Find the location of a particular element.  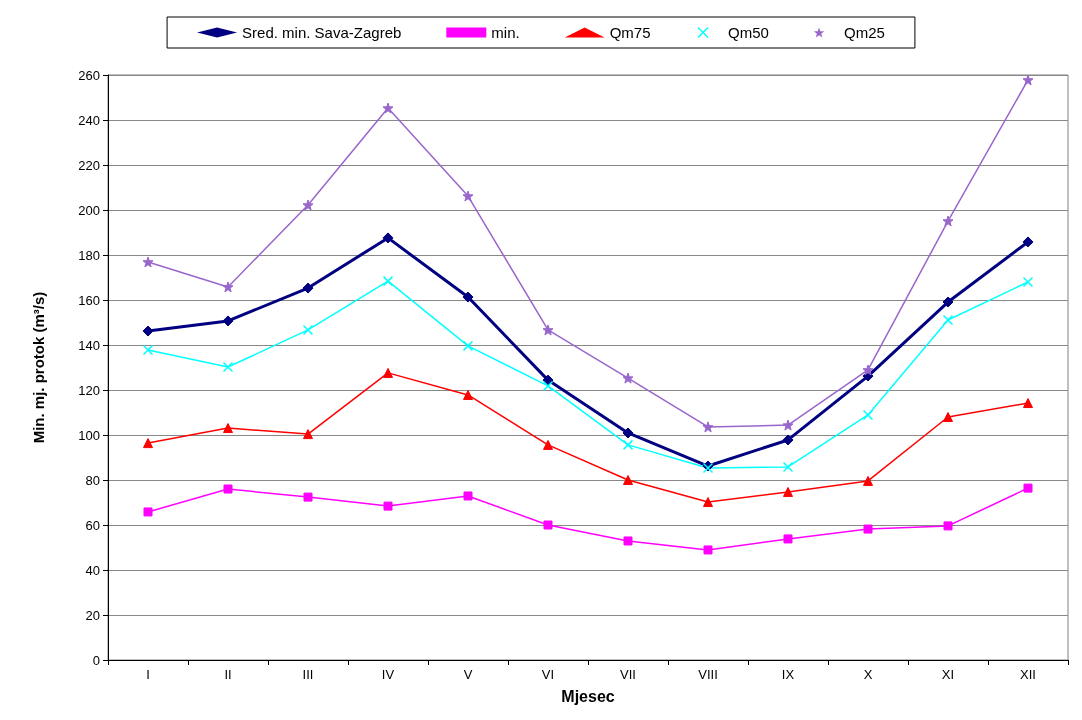

legend-label: Sred. min. Sava-Zagreb is located at coordinates (322, 32).